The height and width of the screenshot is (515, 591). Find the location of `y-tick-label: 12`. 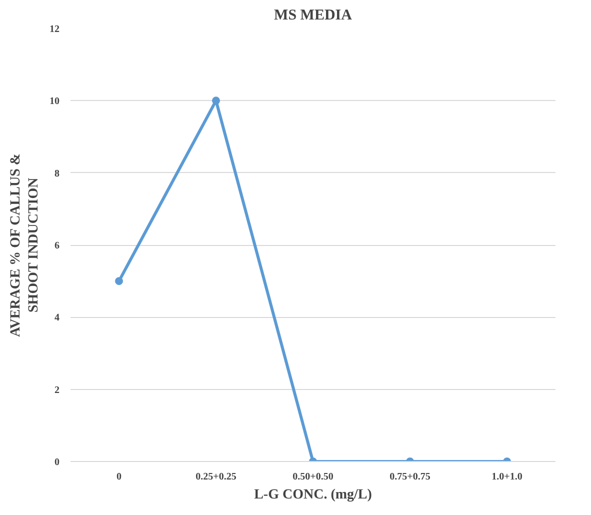

y-tick-label: 12 is located at coordinates (55, 29).